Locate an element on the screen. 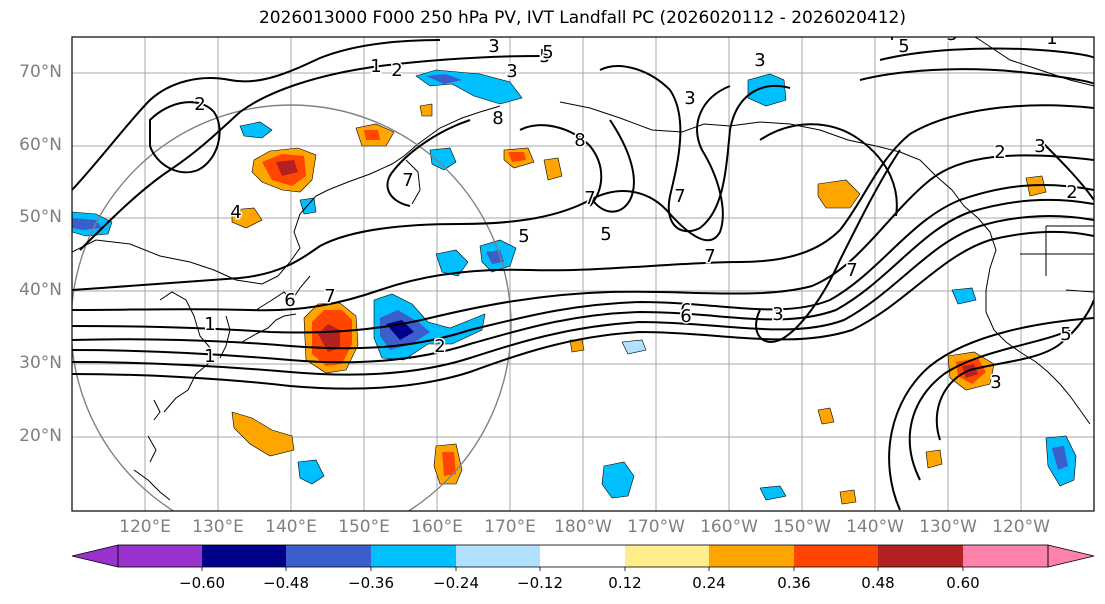  lon-label-120w: 120°W is located at coordinates (1021, 527).